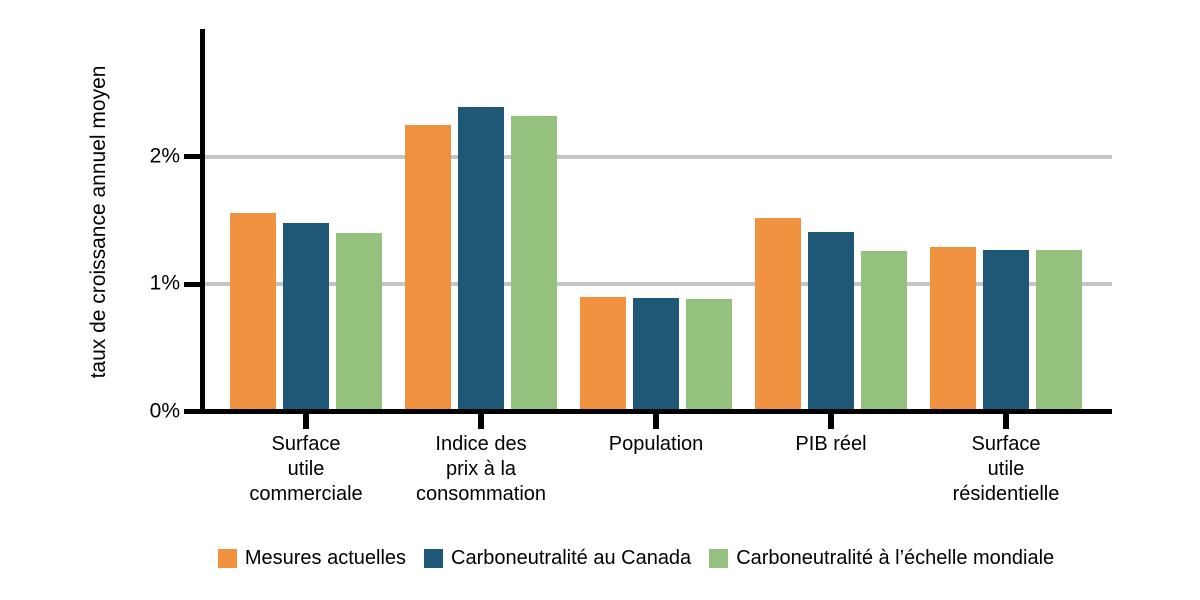 The height and width of the screenshot is (600, 1200). Describe the element at coordinates (202, 221) in the screenshot. I see `y-axis-line` at that location.